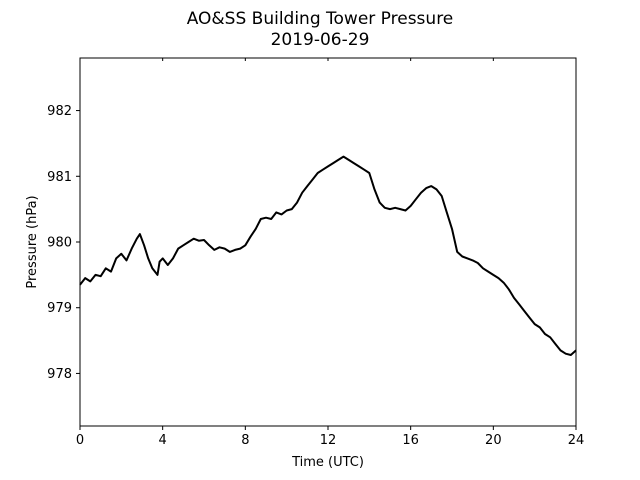 The image size is (640, 480). I want to click on y-axis-ticks: 978 979 980 981 982, so click(63, 243).